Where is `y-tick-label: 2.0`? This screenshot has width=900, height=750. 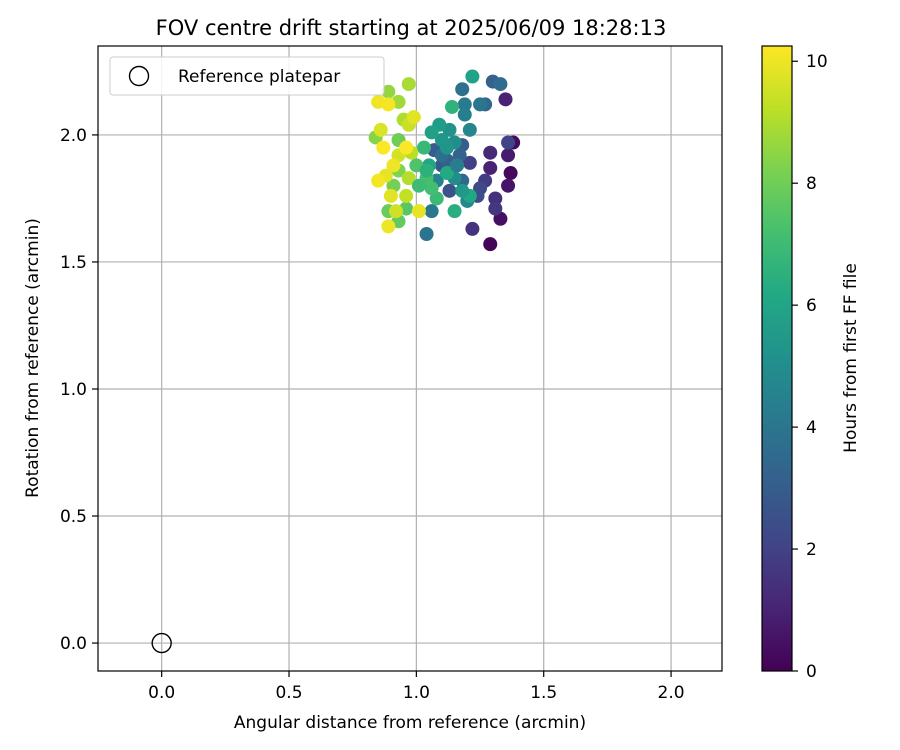
y-tick-label: 2.0 is located at coordinates (73, 136).